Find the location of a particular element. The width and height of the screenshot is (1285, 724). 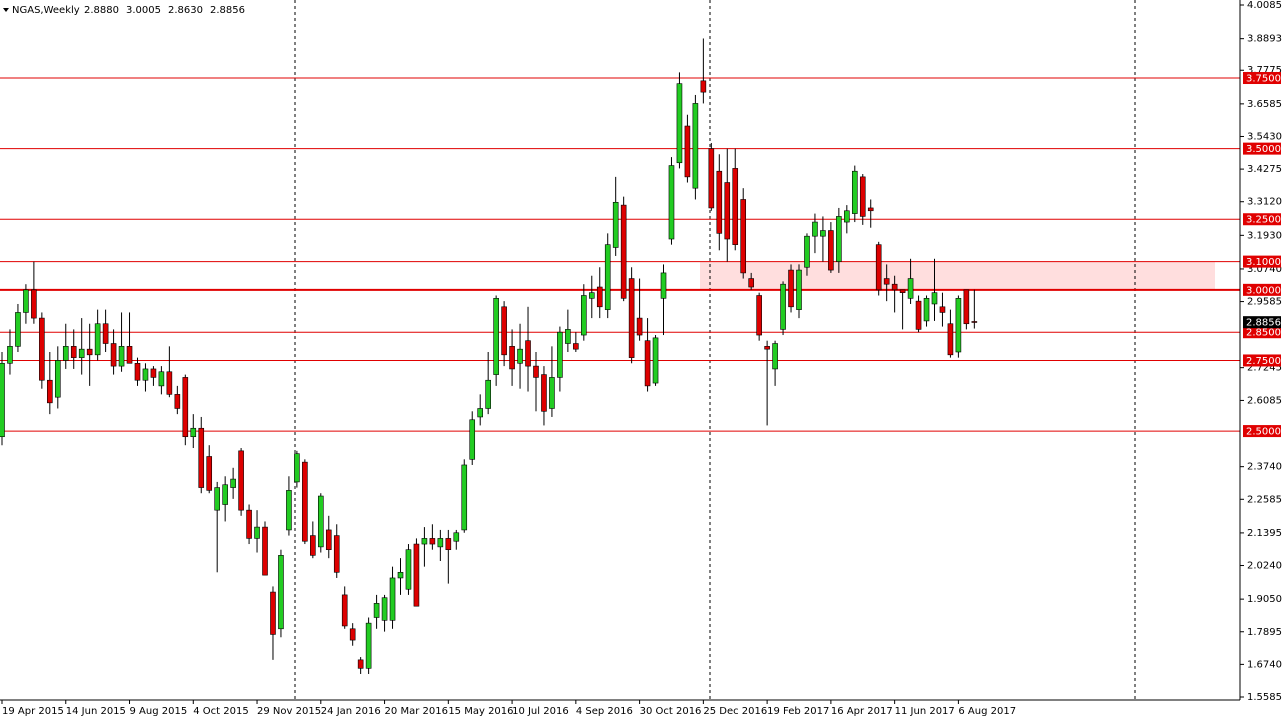

level-label: 3.1000 is located at coordinates (1263, 262).